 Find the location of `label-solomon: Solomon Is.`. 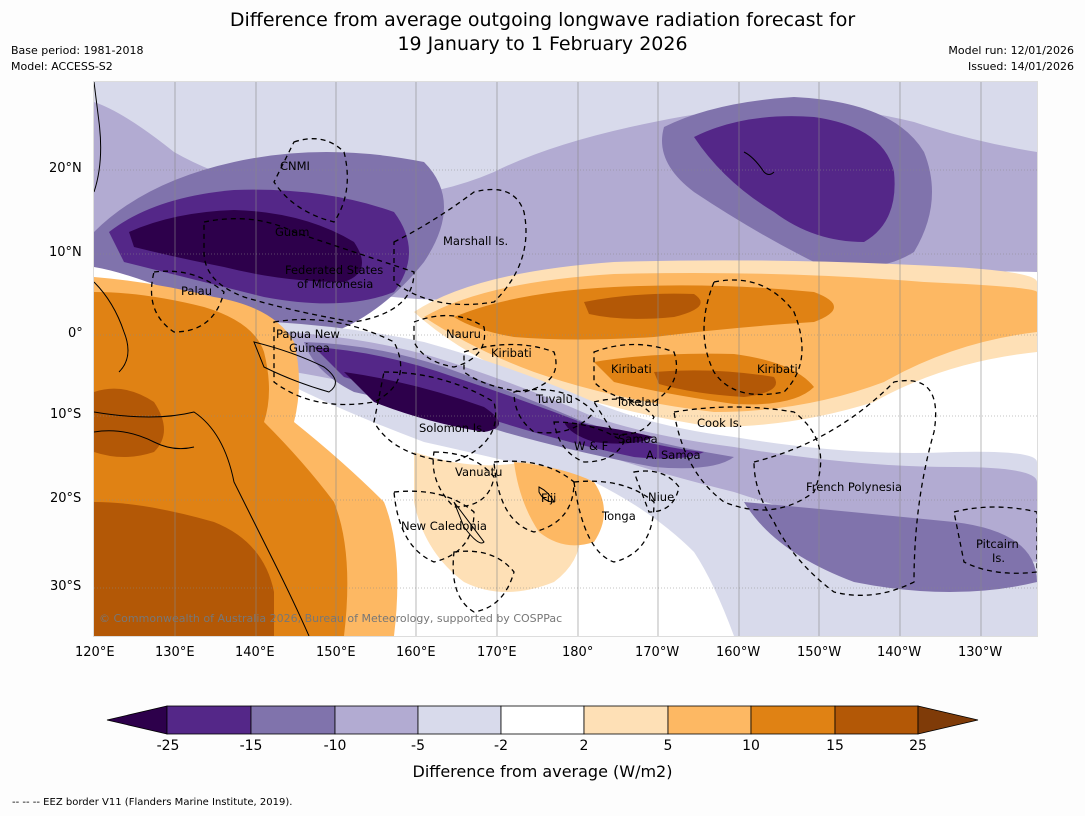

label-solomon: Solomon Is. is located at coordinates (452, 428).